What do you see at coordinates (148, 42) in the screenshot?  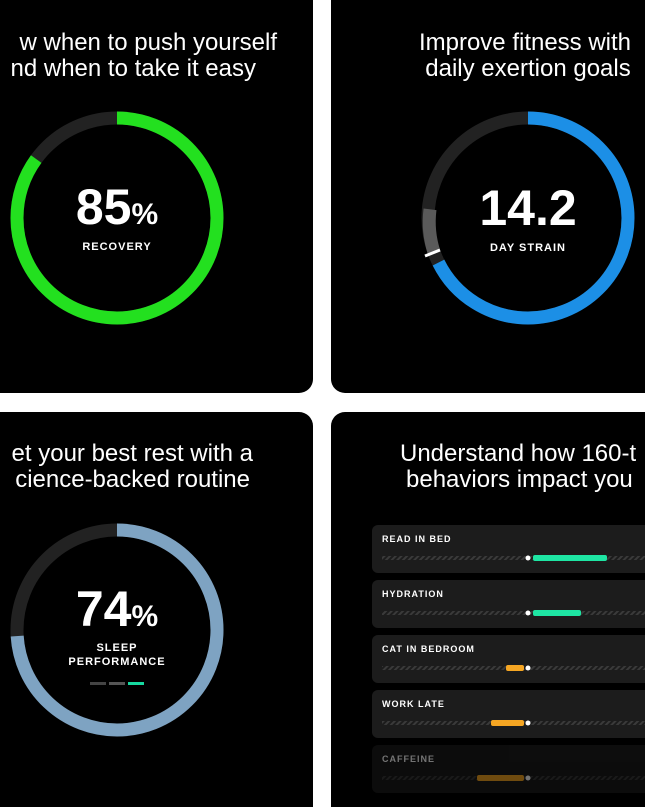 I see `title: w when to push yourself` at bounding box center [148, 42].